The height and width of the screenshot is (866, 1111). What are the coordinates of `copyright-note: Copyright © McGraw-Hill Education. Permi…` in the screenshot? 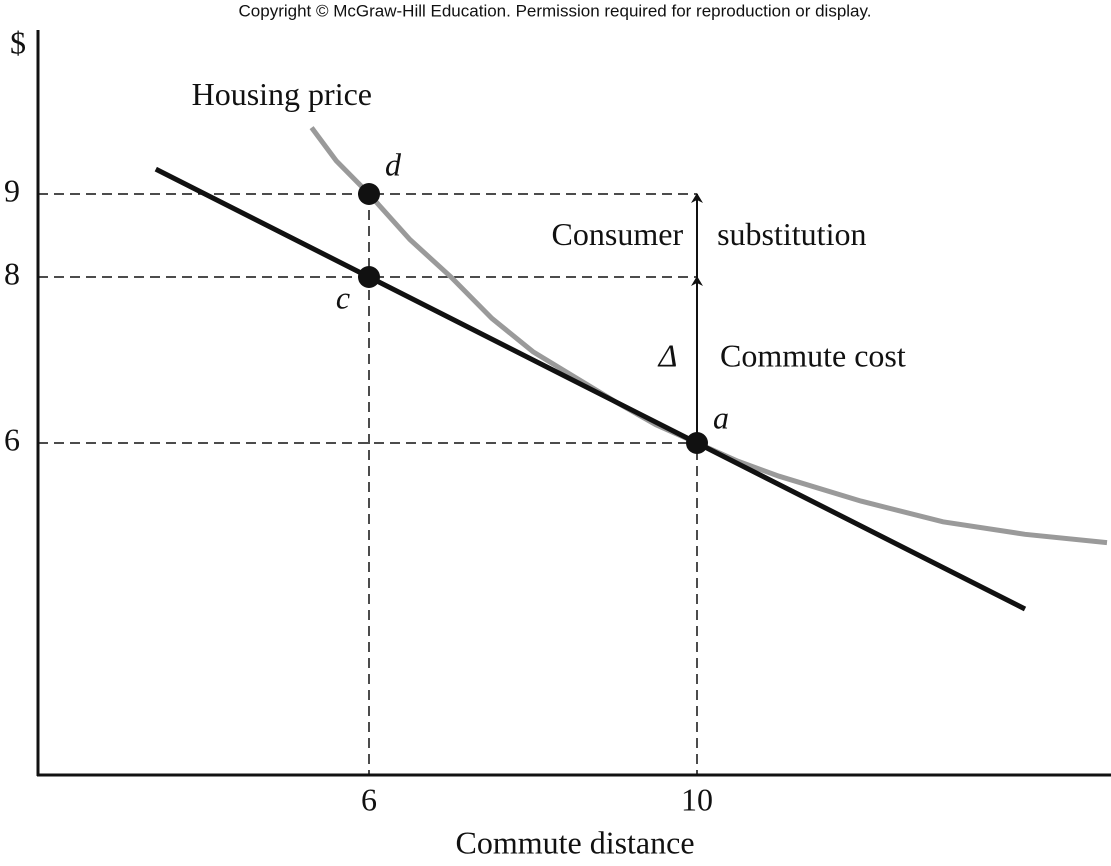 It's located at (555, 10).